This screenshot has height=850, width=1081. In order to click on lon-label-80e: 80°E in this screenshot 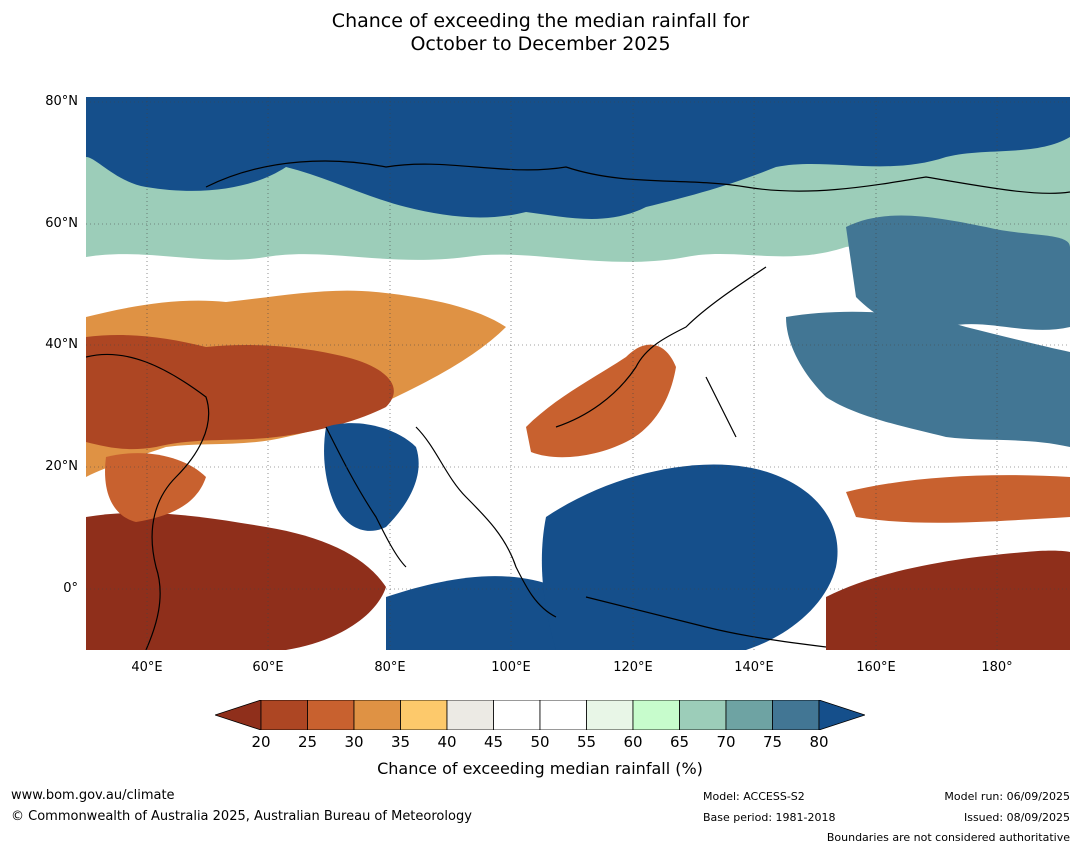, I will do `click(390, 667)`.